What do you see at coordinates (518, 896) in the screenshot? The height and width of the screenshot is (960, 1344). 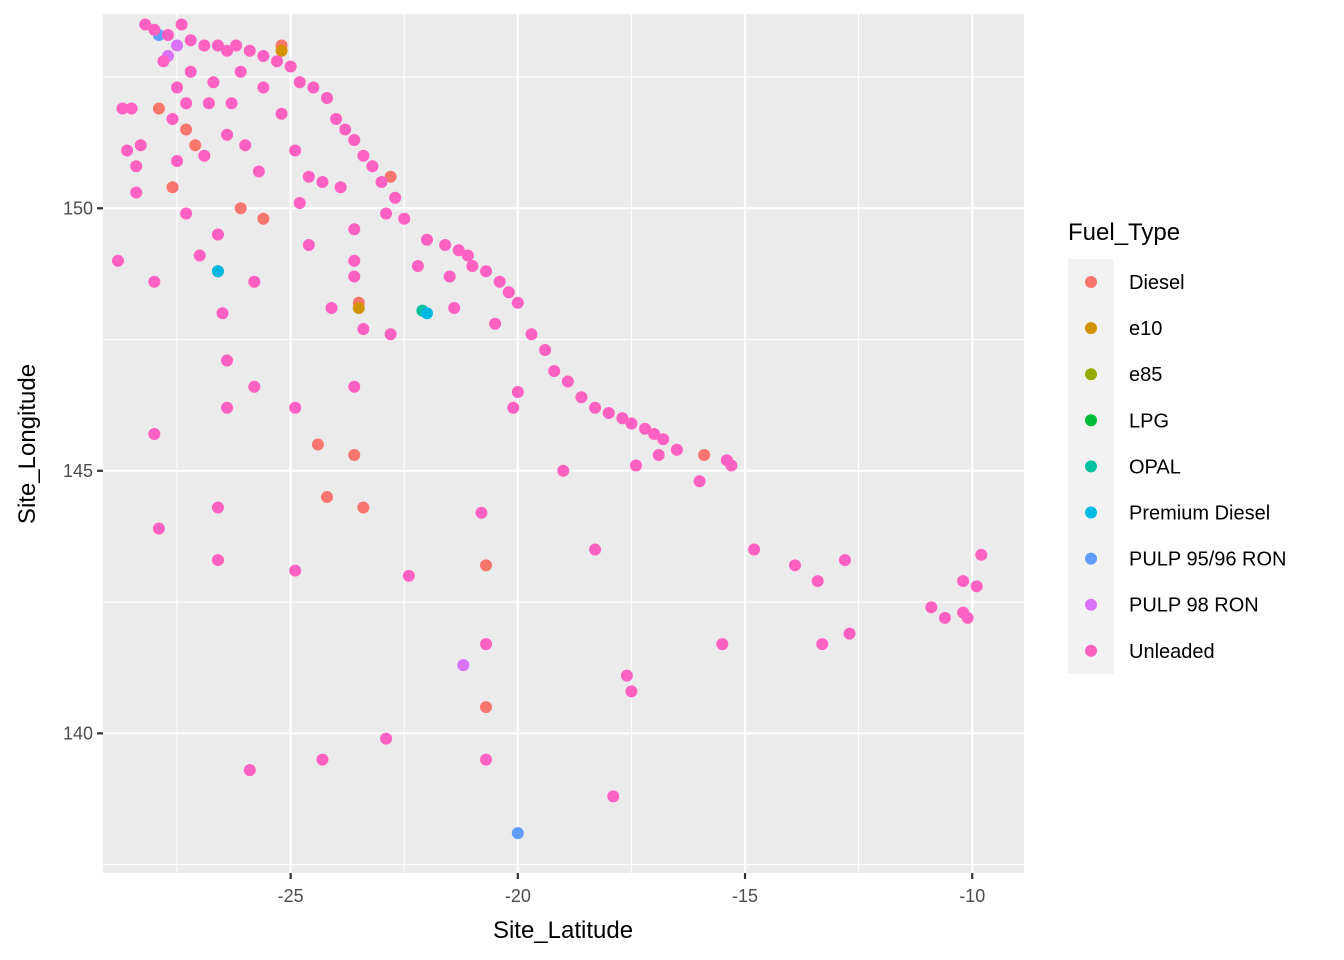 I see `x-tick-label: -20` at bounding box center [518, 896].